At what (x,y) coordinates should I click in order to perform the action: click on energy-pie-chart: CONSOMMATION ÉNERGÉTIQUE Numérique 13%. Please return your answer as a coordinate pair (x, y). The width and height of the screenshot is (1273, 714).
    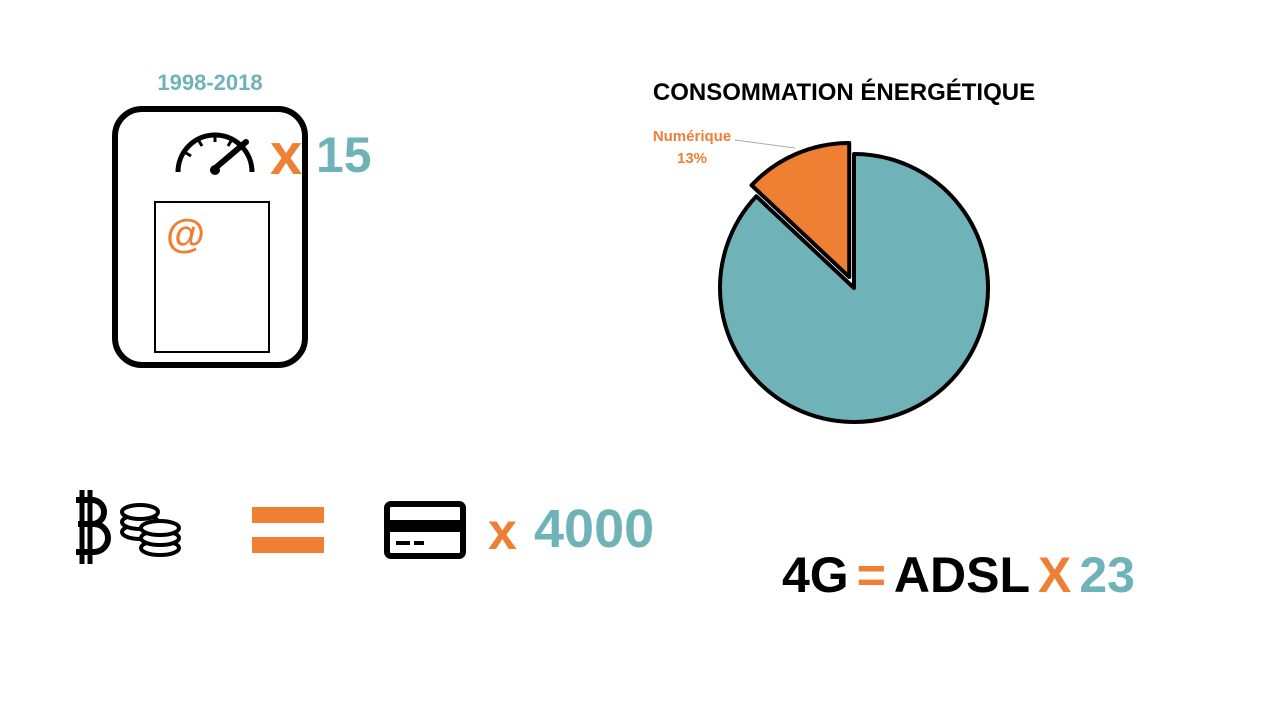
    Looking at the image, I should click on (844, 251).